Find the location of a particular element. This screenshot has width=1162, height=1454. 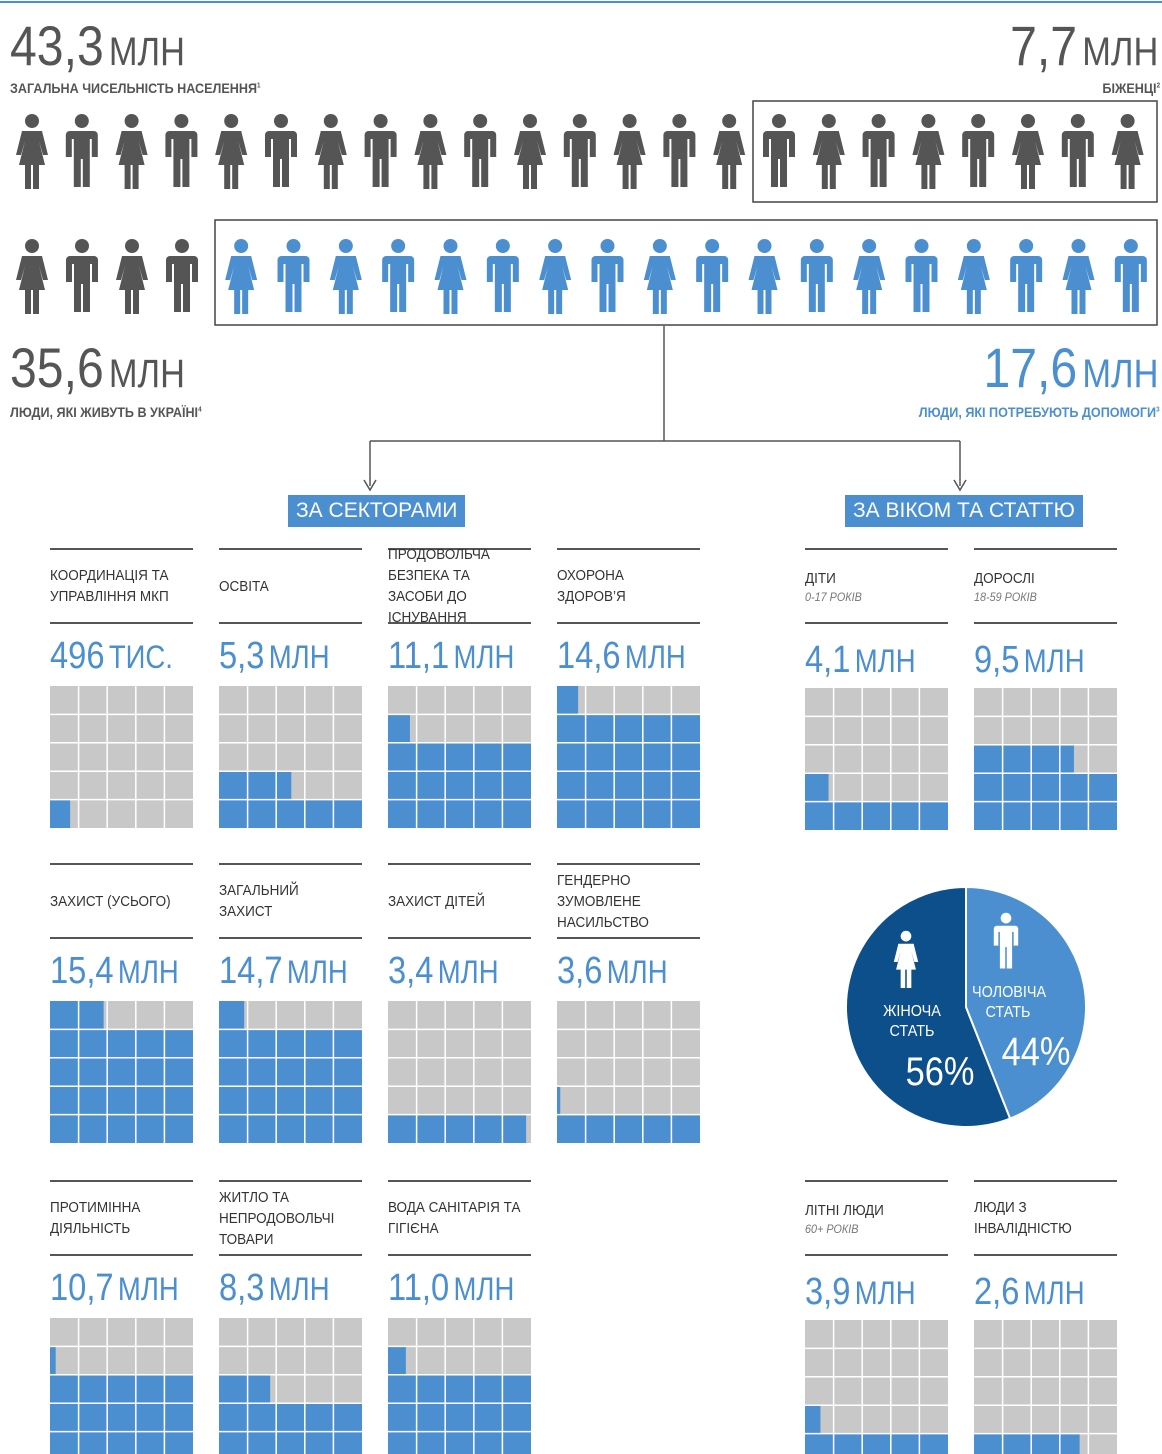

in-ukraine-label: ЛЮДИ, ЯКІ ЖИВУТЬ В УКРАЇНІ4 is located at coordinates (106, 412).